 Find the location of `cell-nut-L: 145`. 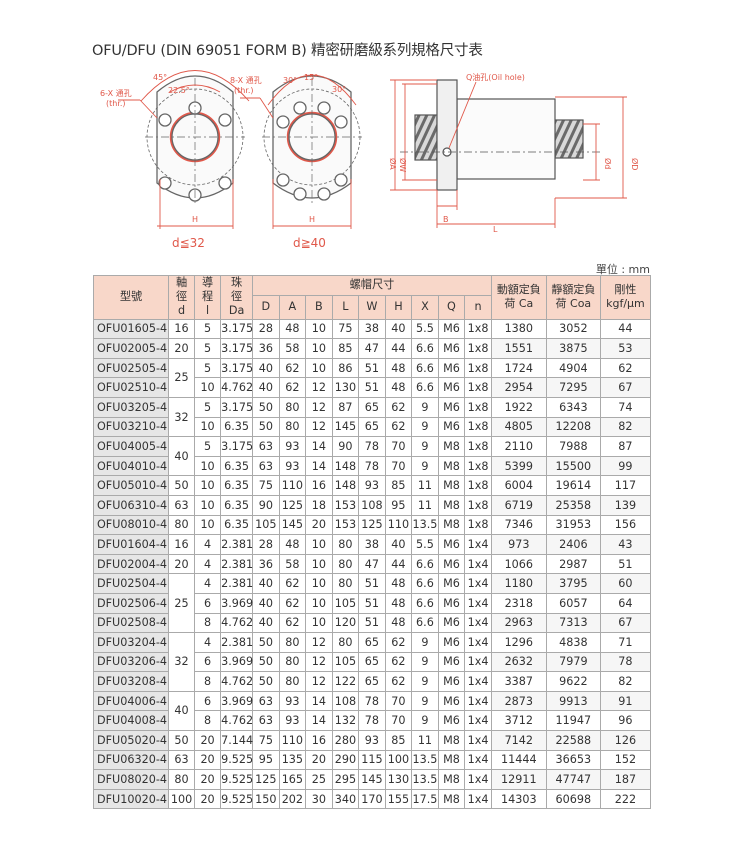

cell-nut-L: 145 is located at coordinates (345, 427).